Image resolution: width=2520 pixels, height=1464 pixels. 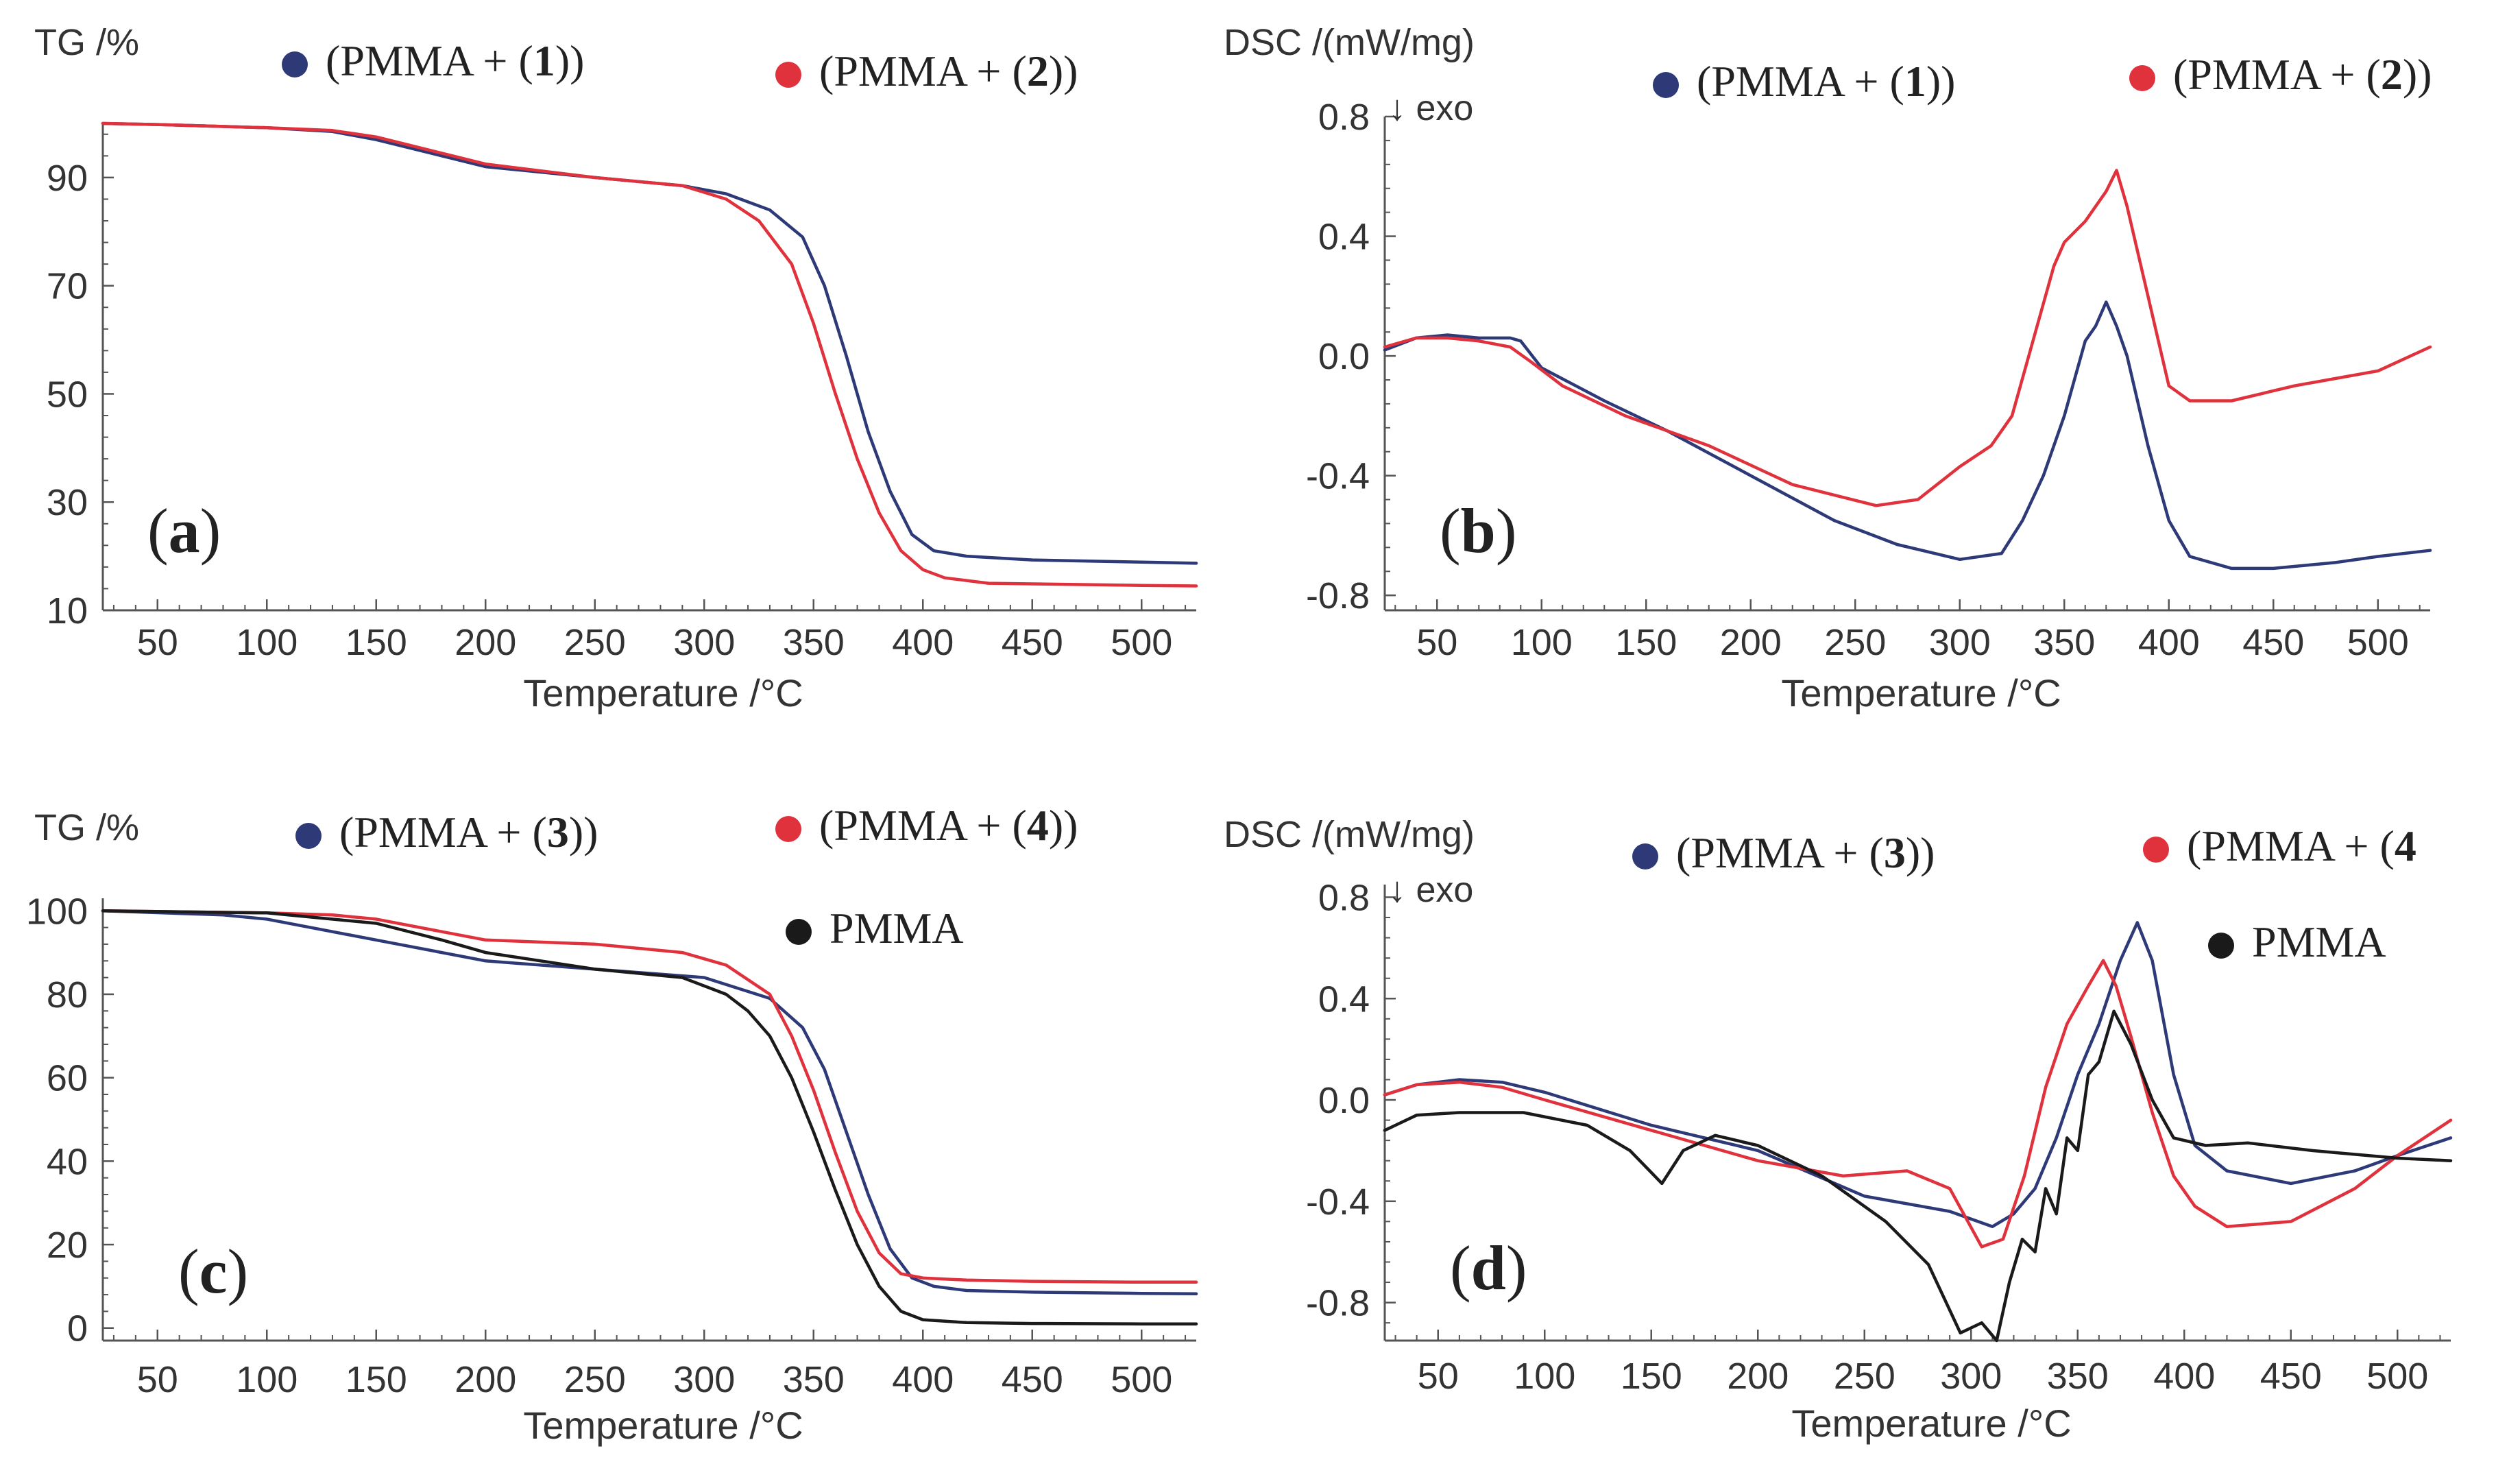 What do you see at coordinates (57, 911) in the screenshot?
I see `y-tick-label: 100` at bounding box center [57, 911].